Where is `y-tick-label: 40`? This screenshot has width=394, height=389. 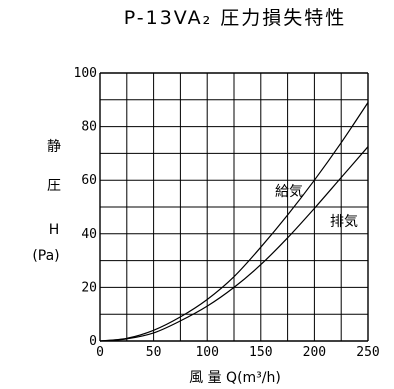 y-tick-label: 40 is located at coordinates (89, 234).